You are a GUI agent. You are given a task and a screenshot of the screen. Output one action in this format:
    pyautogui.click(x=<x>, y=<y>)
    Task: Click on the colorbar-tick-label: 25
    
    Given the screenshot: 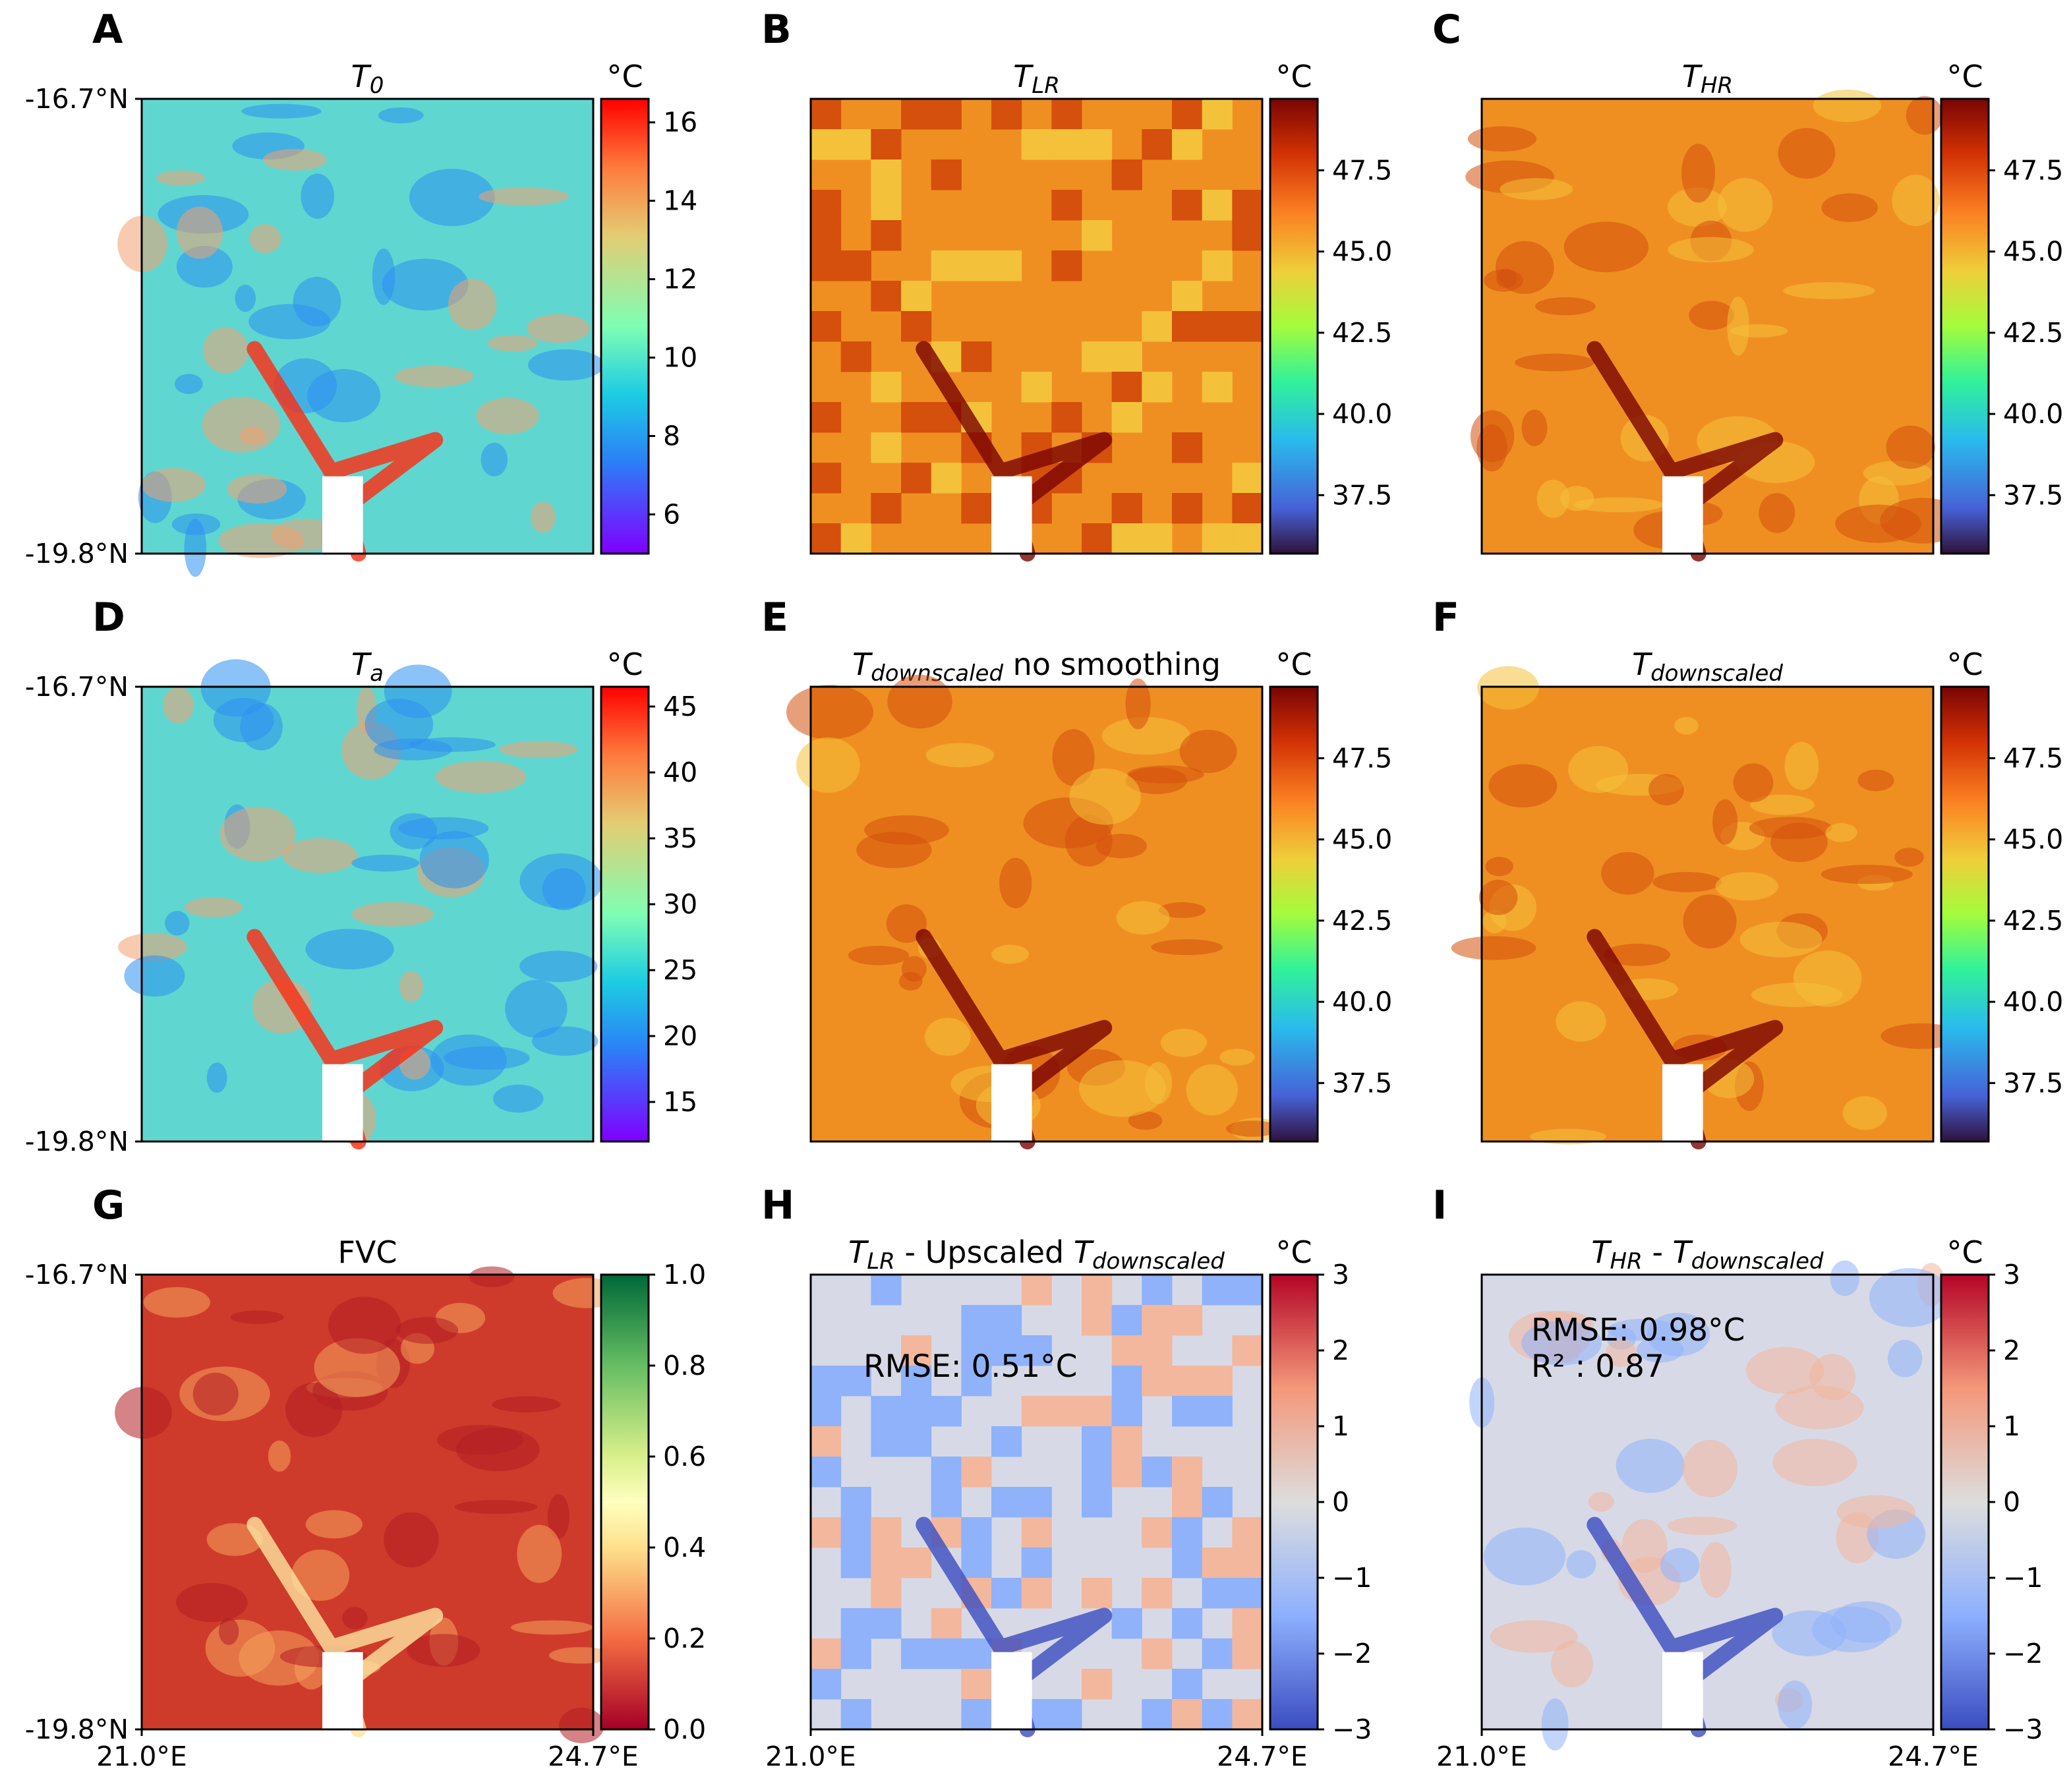 What is the action you would take?
    pyautogui.click(x=680, y=970)
    